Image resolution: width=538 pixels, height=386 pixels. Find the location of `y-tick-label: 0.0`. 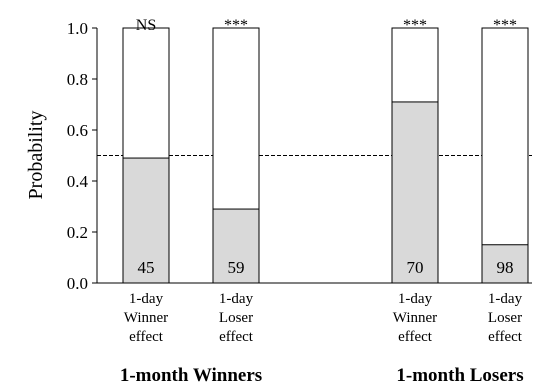

y-tick-label: 0.0 is located at coordinates (77, 283).